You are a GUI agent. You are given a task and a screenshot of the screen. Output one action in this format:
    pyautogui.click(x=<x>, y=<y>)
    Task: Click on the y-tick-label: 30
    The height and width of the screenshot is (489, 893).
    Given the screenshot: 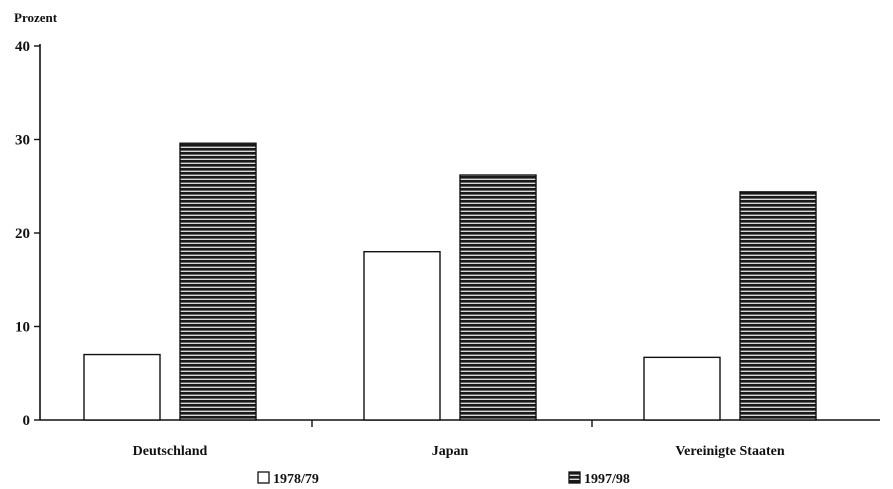 What is the action you would take?
    pyautogui.click(x=22, y=141)
    